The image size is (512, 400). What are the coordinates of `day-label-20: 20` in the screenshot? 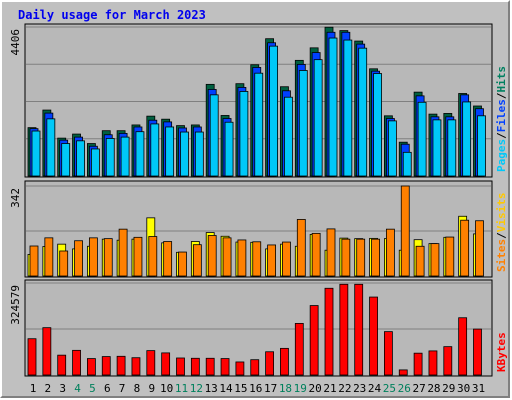 It's located at (315, 388).